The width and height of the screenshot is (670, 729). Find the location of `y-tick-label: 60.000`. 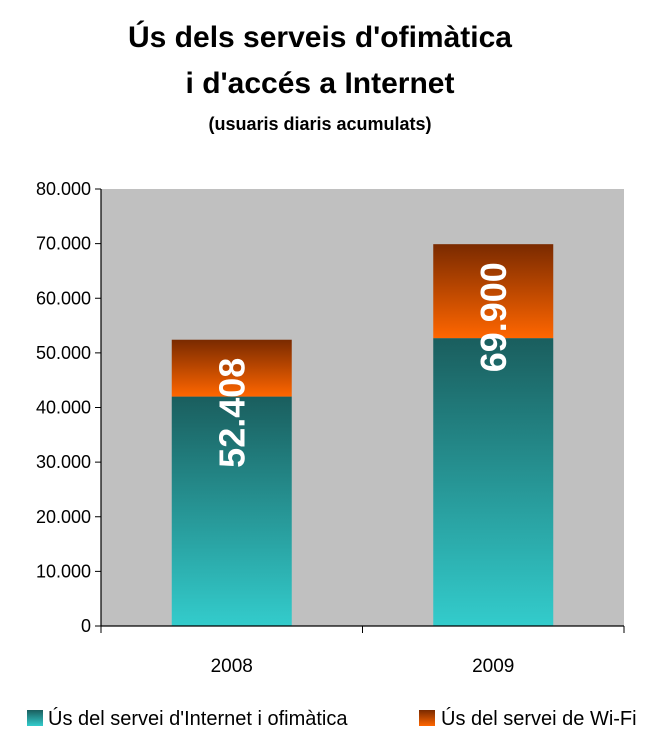

y-tick-label: 60.000 is located at coordinates (63, 298).